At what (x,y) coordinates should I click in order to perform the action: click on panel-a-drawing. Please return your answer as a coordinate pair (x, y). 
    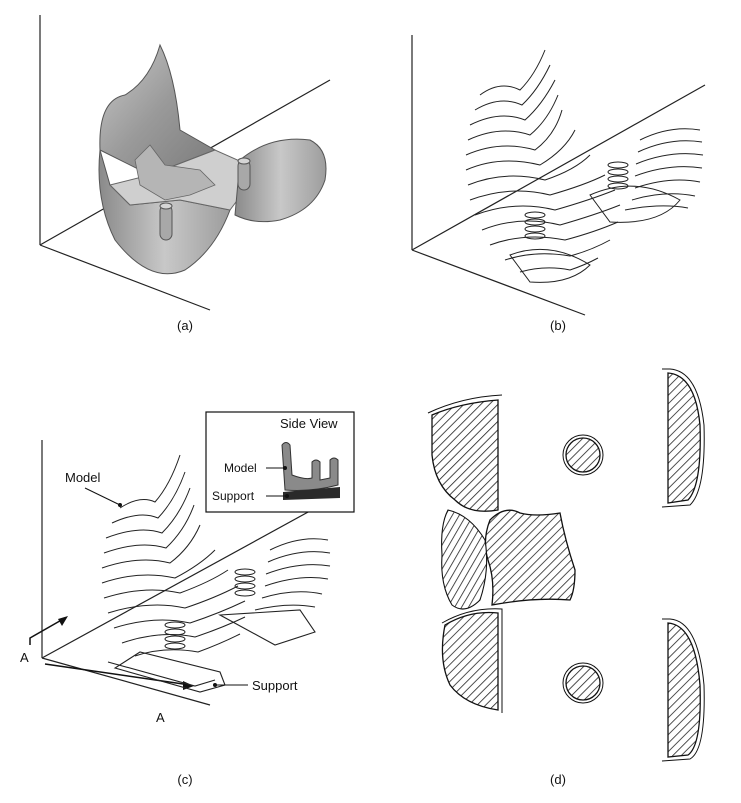
    Looking at the image, I should click on (185, 163).